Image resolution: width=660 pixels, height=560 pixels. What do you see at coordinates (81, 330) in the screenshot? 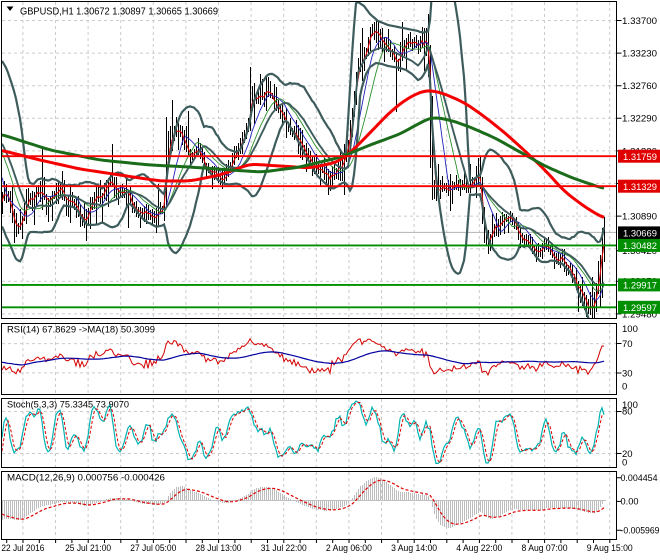
I see `svg-text:RSI(14) 67.8629 ->MA(18) 50.3: RSI(14) 67.8629 ->MA(18) 50.3099` at bounding box center [81, 330].